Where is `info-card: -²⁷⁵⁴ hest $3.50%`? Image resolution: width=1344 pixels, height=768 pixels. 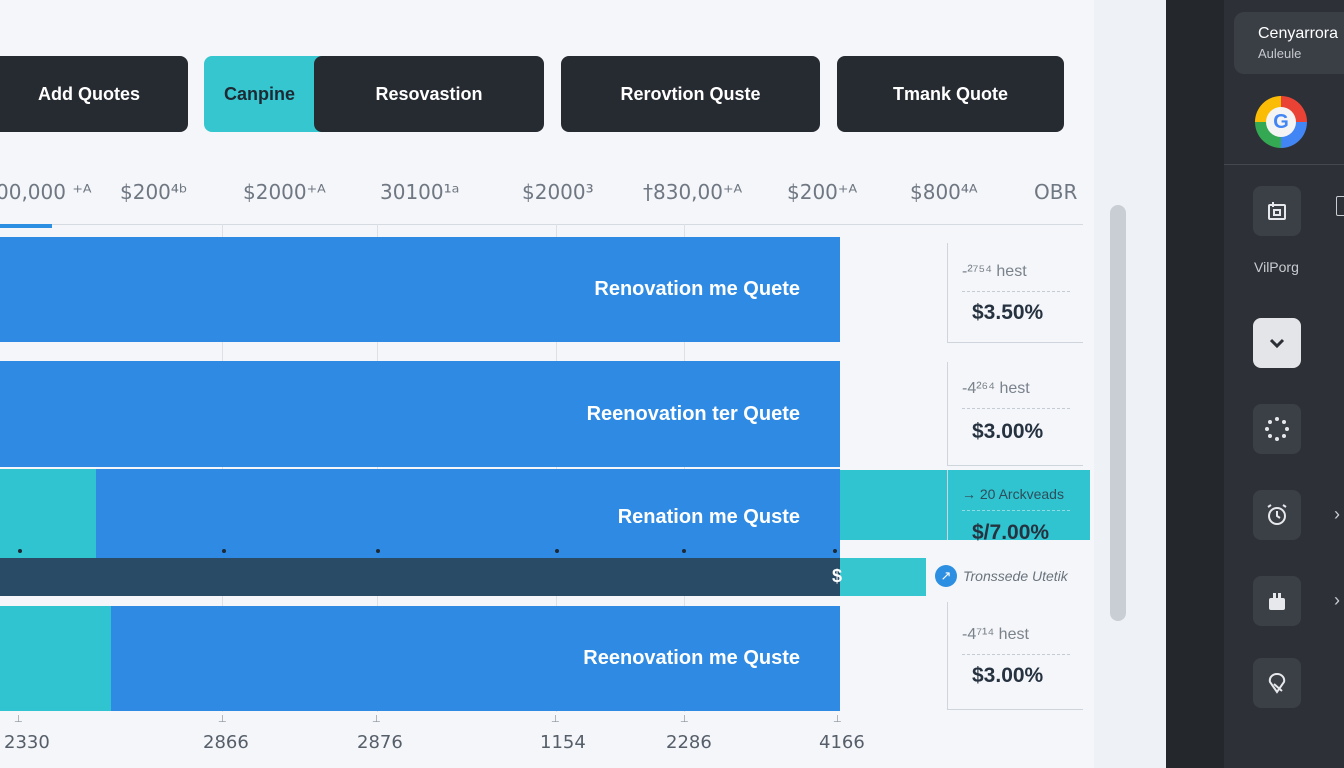
info-card: -²⁷⁵⁴ hest $3.50% is located at coordinates (1015, 293).